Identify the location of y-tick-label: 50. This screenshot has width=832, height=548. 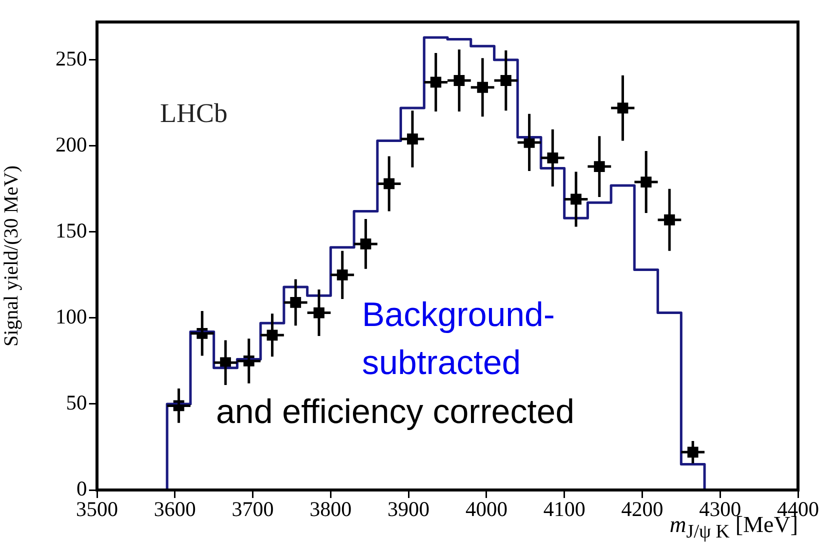
(76, 402).